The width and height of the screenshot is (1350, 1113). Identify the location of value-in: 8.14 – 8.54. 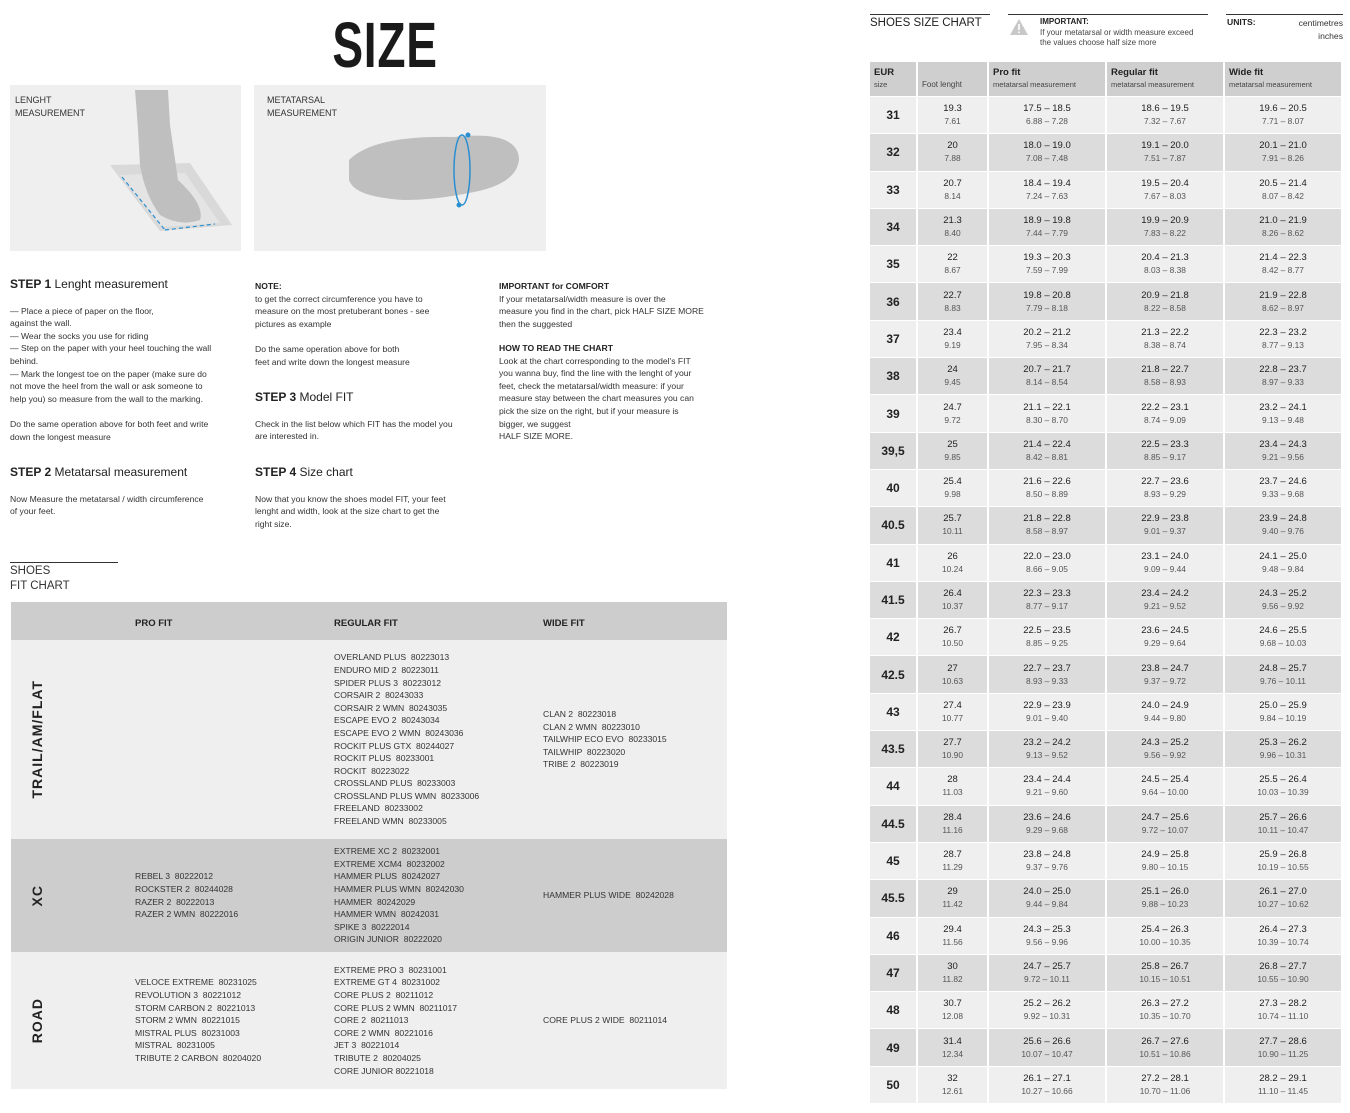
(1047, 382).